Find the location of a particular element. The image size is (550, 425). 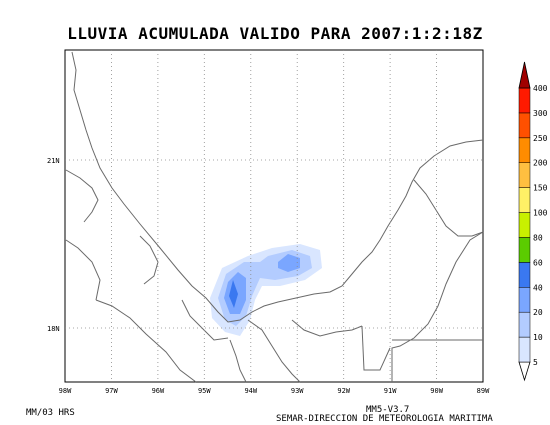

colorbar-label-250: 250 is located at coordinates (540, 138).